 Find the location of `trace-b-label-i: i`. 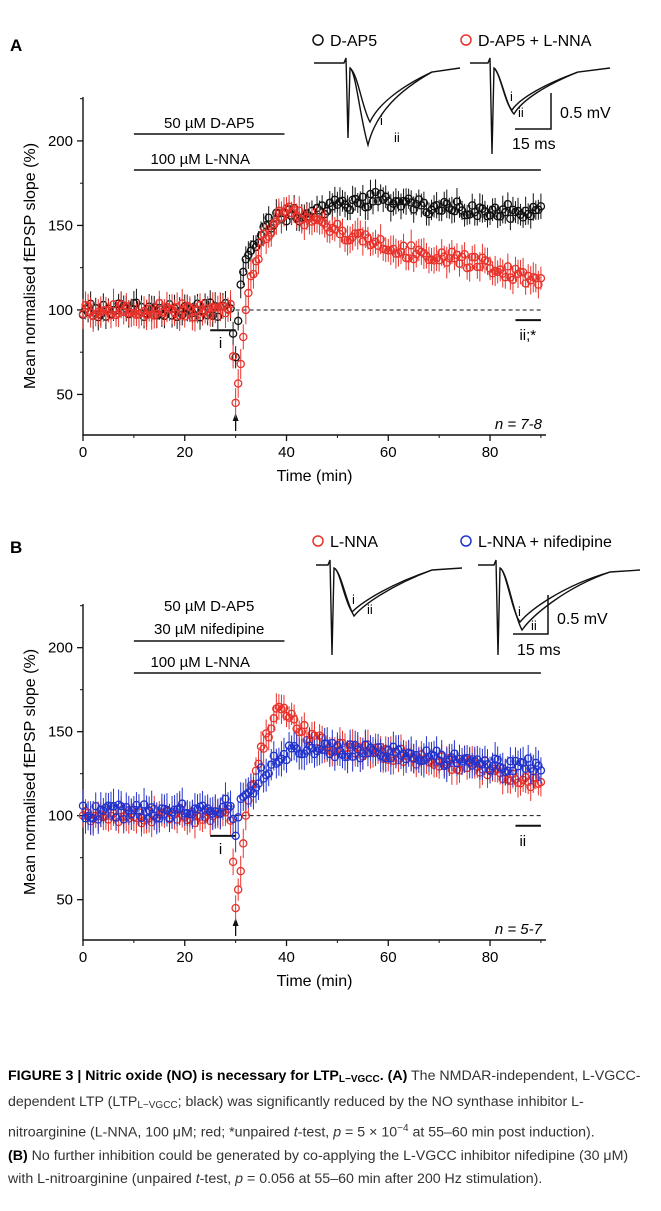

trace-b-label-i: i is located at coordinates (353, 599).